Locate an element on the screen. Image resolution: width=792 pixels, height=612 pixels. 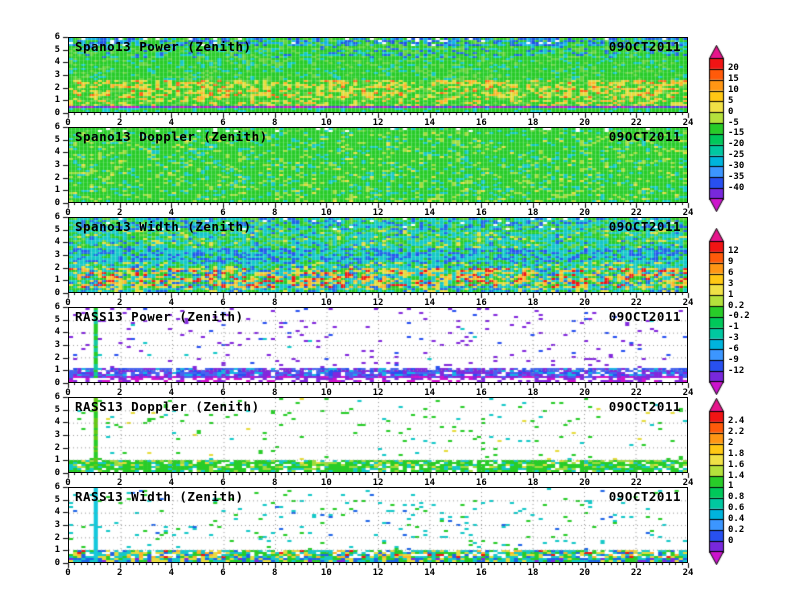
panel-title: Spano13 Width (Zenith) is located at coordinates (163, 226).